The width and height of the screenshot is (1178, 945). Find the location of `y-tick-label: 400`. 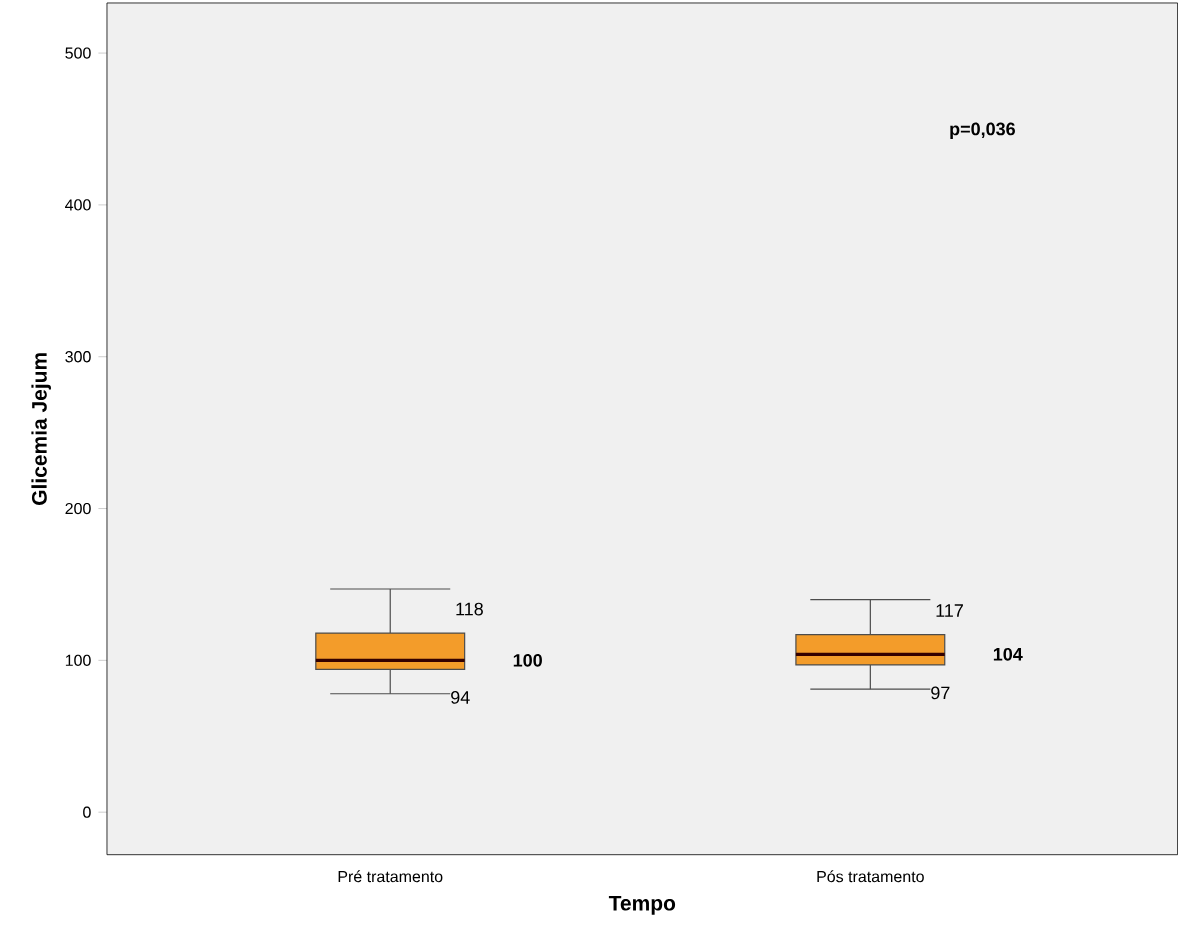

y-tick-label: 400 is located at coordinates (78, 205).